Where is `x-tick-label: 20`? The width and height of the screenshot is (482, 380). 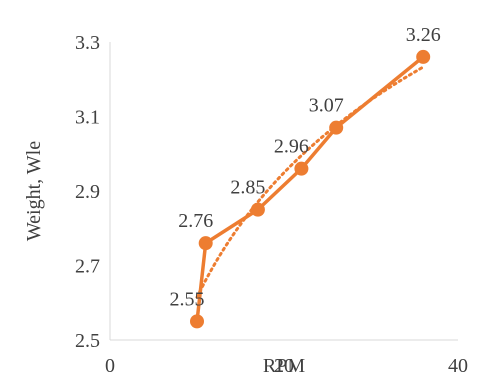
x-tick-label: 20 is located at coordinates (284, 366).